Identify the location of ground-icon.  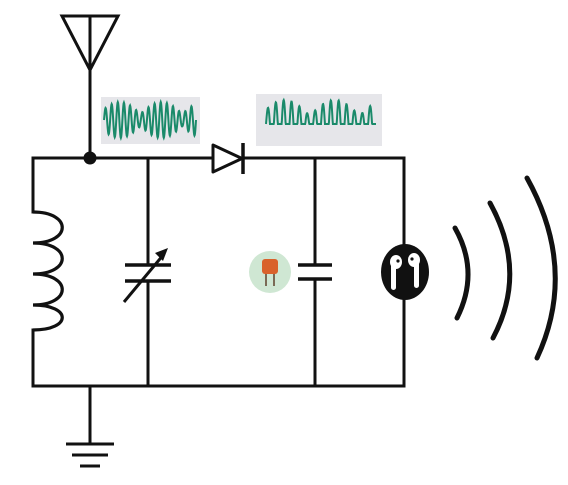
(90, 426).